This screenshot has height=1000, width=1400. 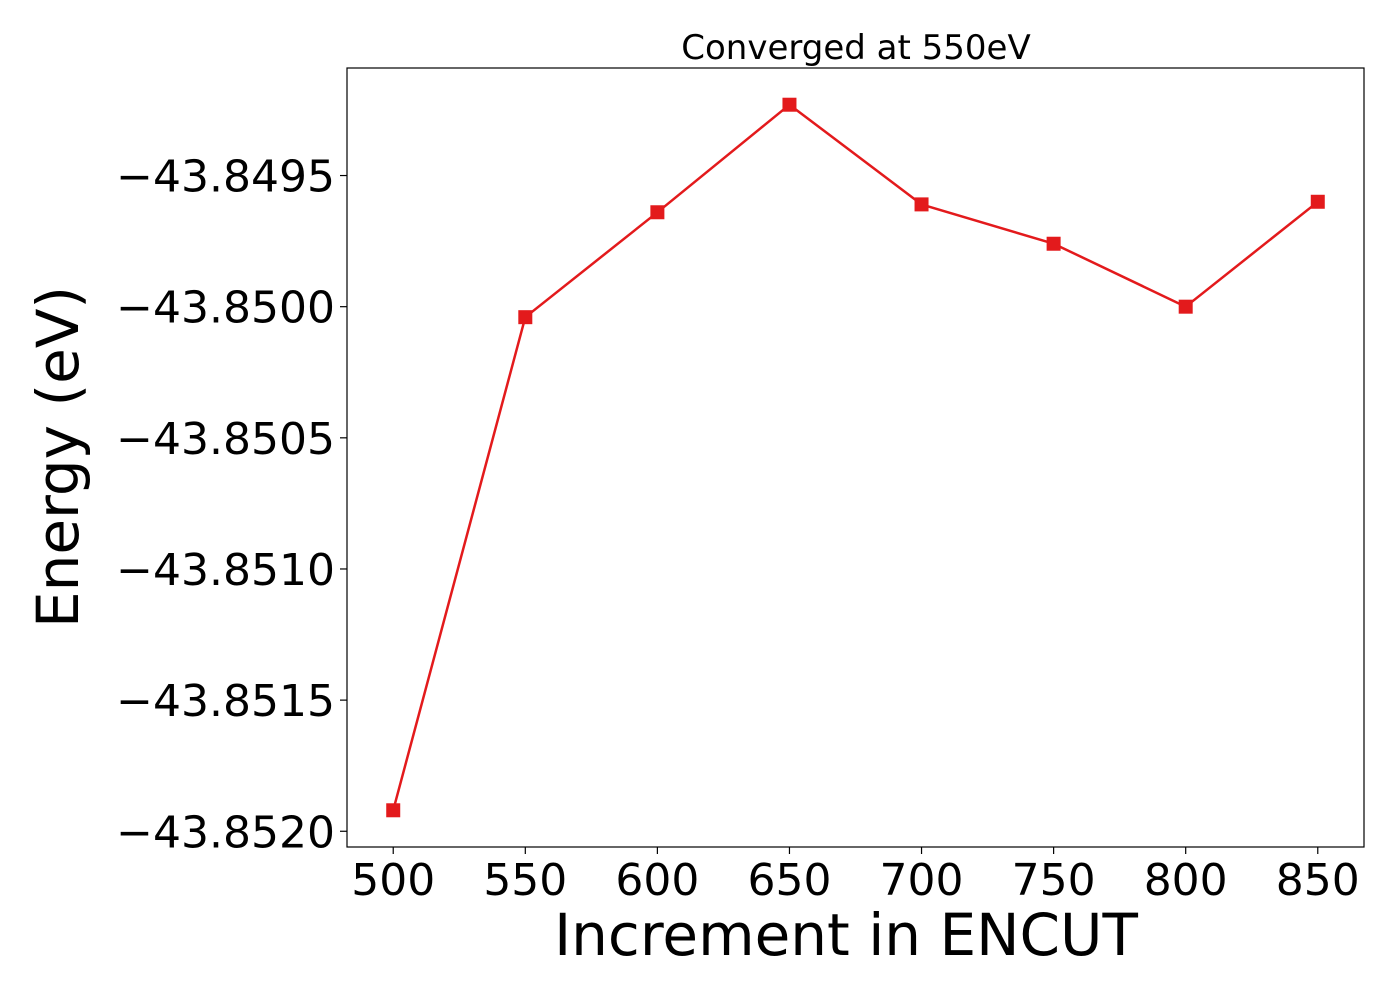 What do you see at coordinates (789, 880) in the screenshot?
I see `x-tick-label: 650` at bounding box center [789, 880].